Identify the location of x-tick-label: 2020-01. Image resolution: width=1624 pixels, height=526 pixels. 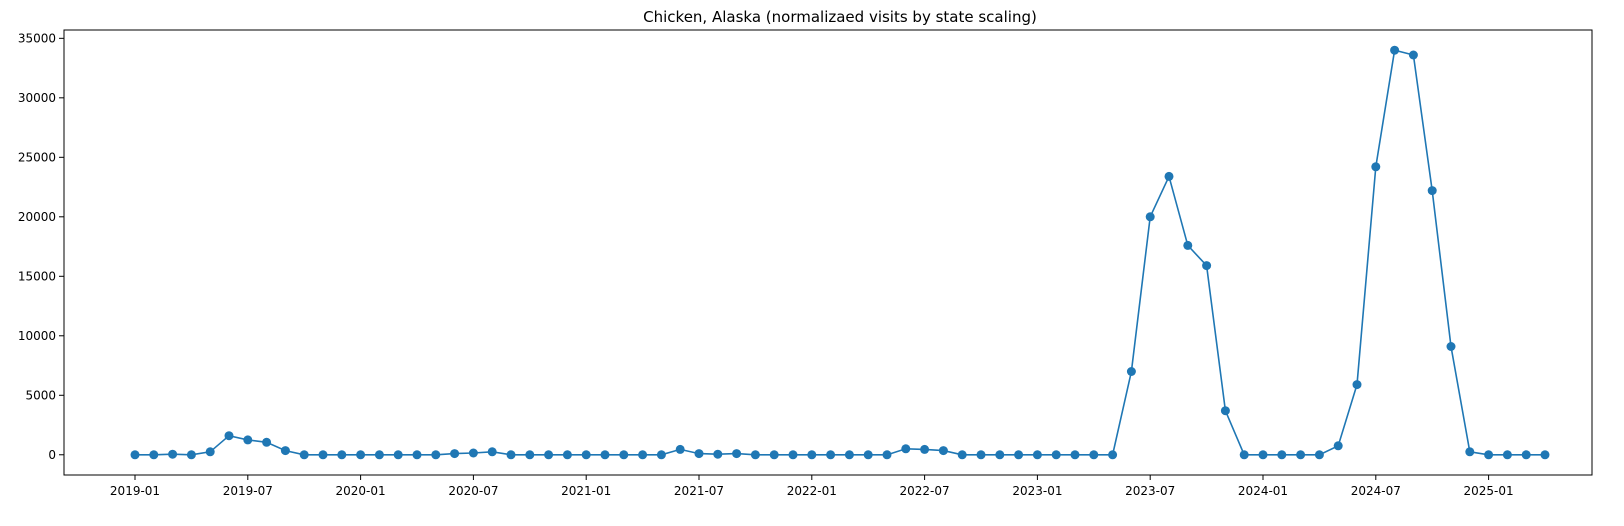
(361, 491).